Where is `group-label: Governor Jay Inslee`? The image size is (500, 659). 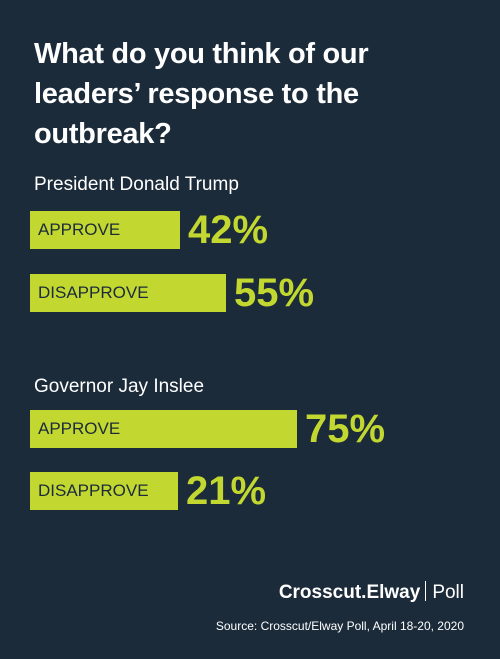
group-label: Governor Jay Inslee is located at coordinates (119, 386).